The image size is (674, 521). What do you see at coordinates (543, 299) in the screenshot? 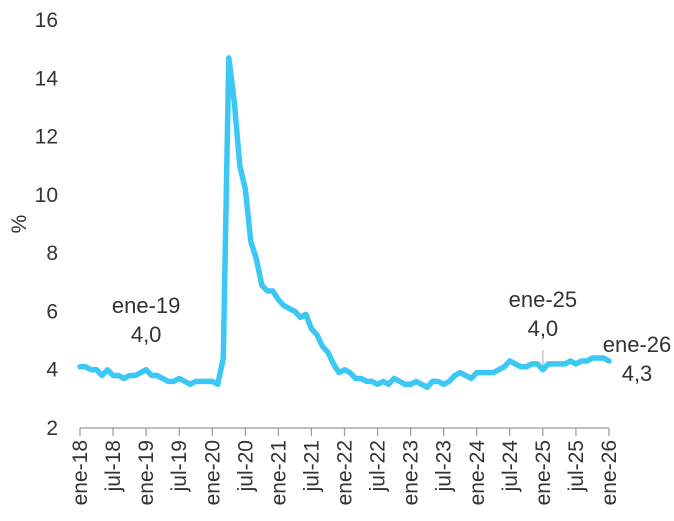
I see `annotation-date: ene-25` at bounding box center [543, 299].